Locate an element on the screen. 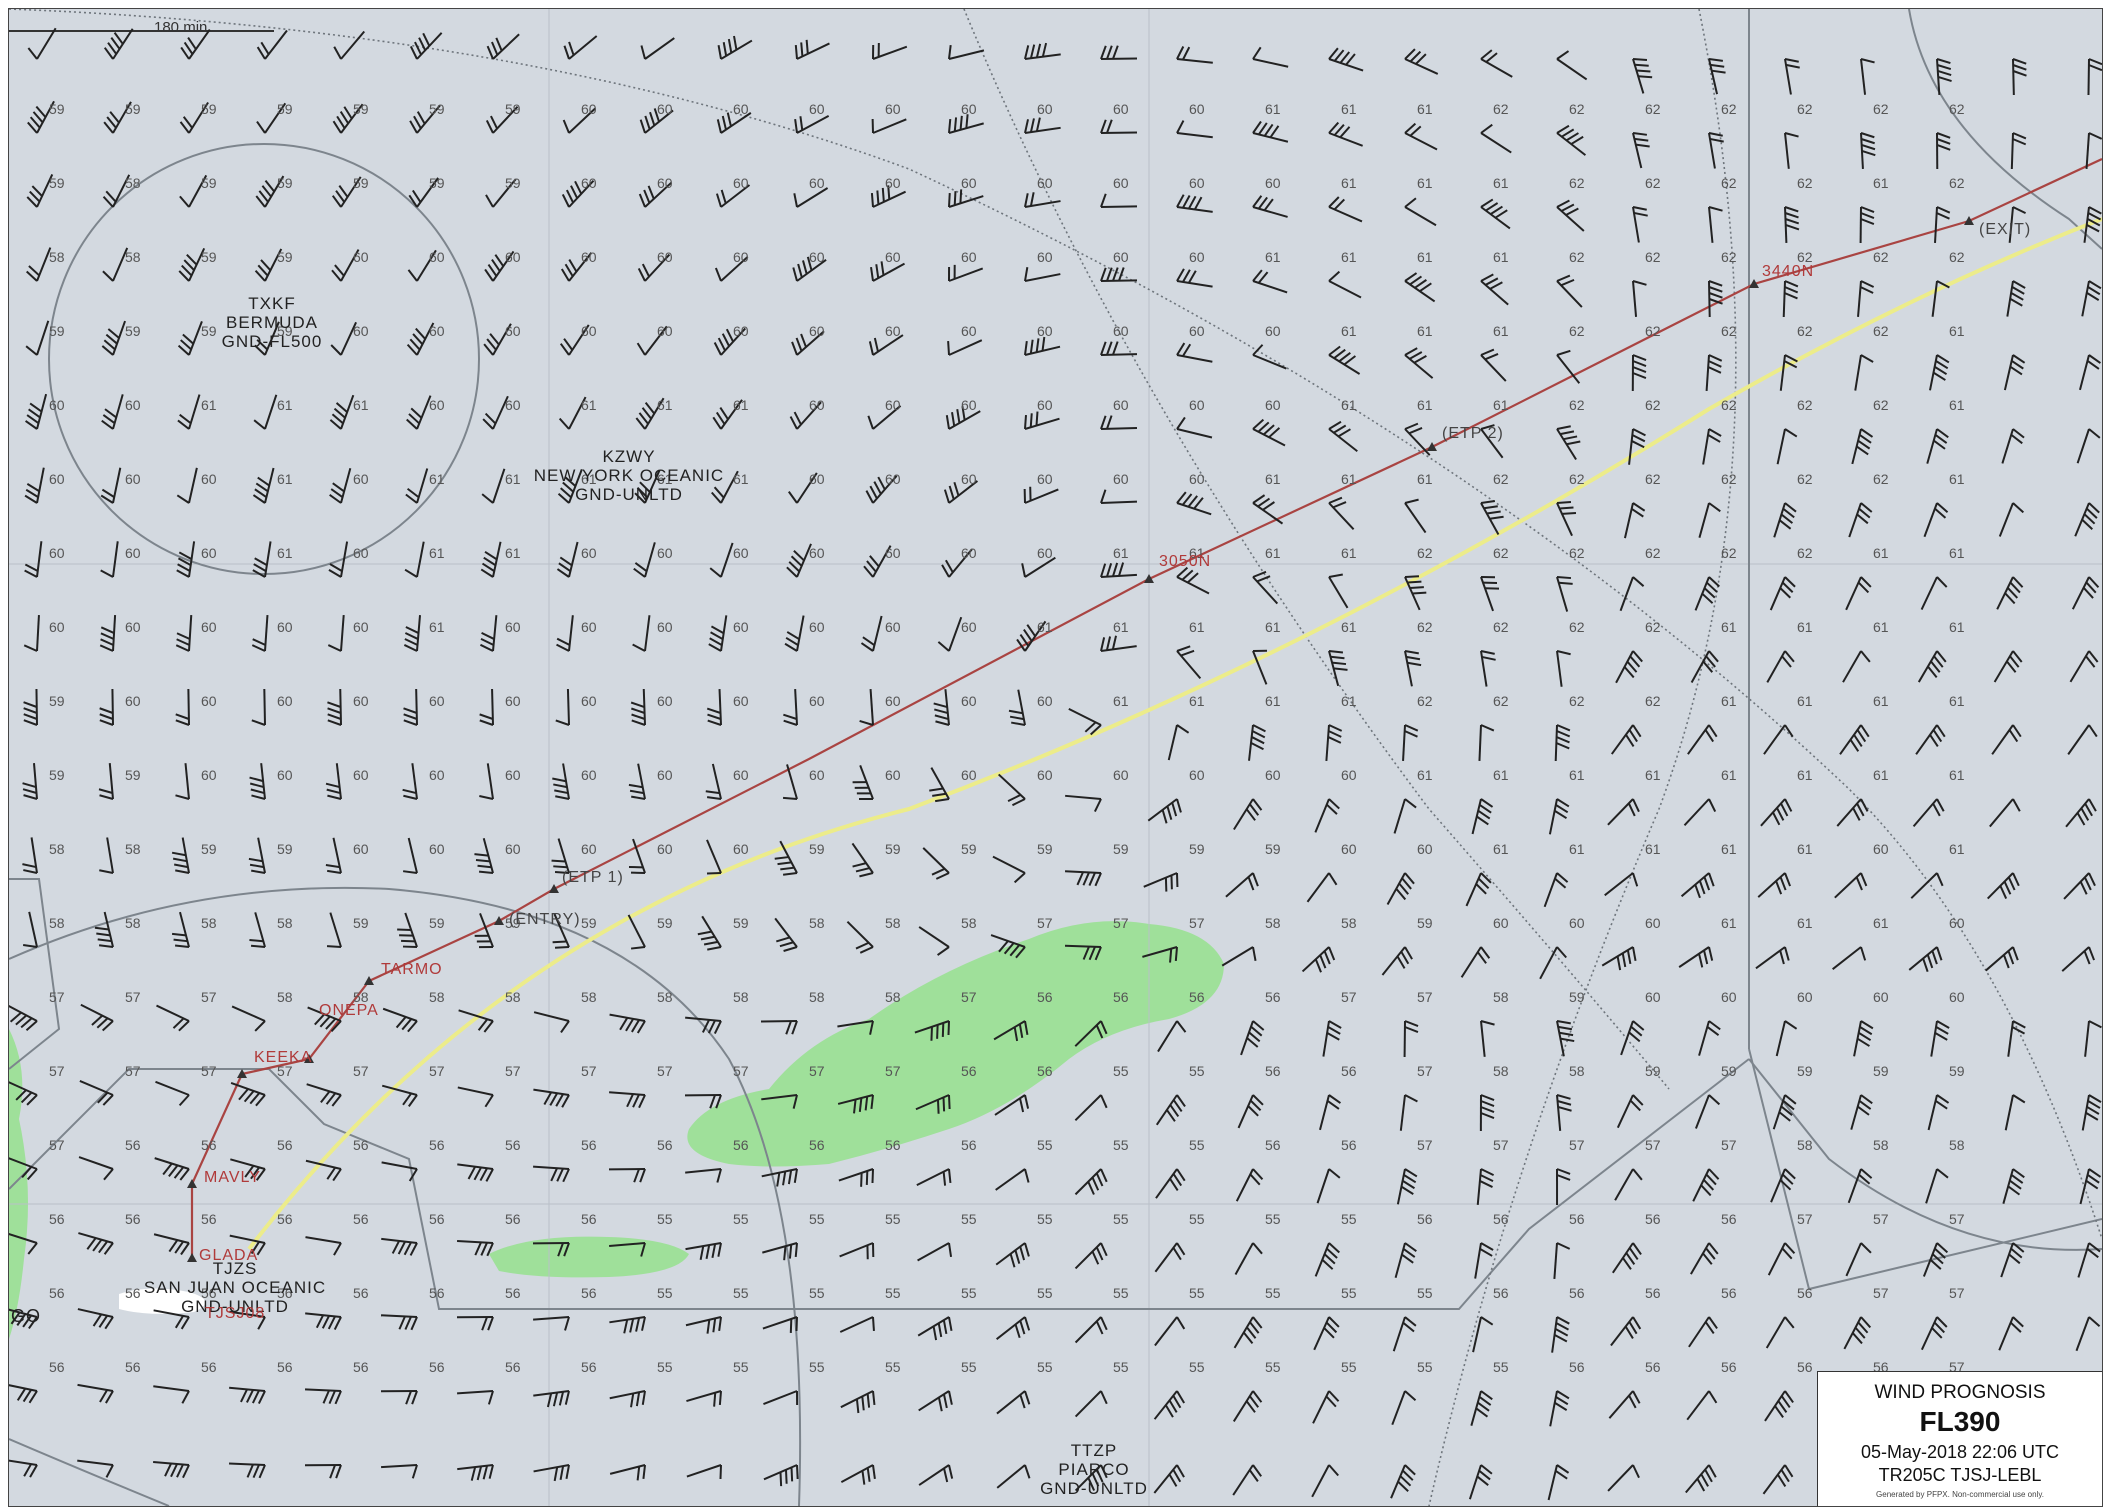 Image resolution: width=2109 pixels, height=1507 pixels. legend-datetime: 05-May-2018 22:06 UTC is located at coordinates (1960, 1452).